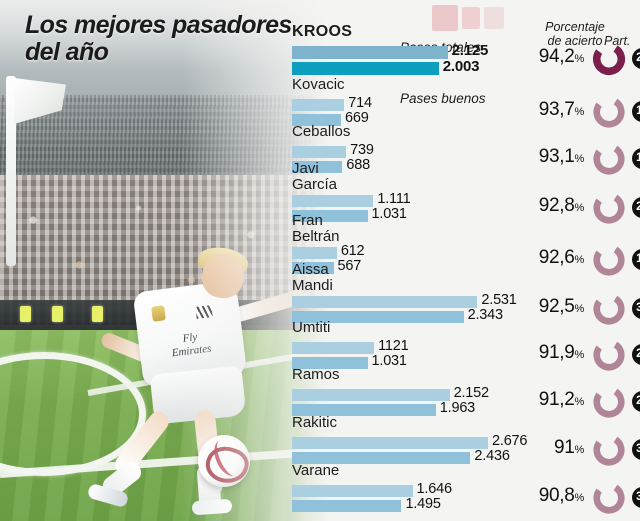  Describe the element at coordinates (443, 98) in the screenshot. I see `legend-good-passes: Pases buenos` at that location.